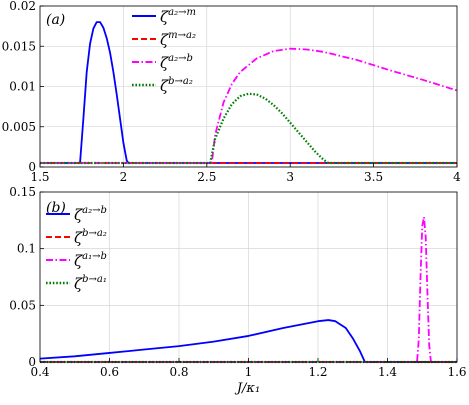  Describe the element at coordinates (56, 208) in the screenshot. I see `panel-label: (b)` at that location.